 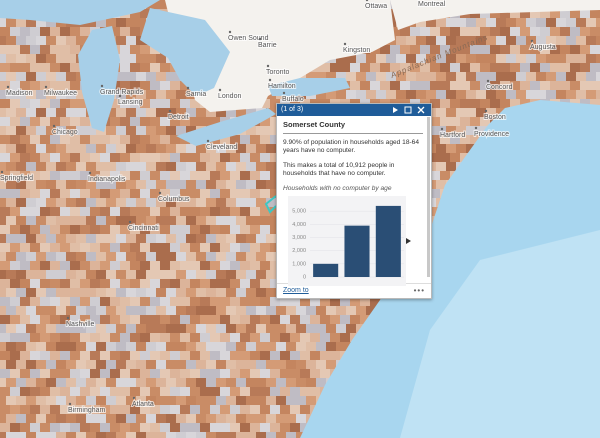 What do you see at coordinates (428, 197) in the screenshot?
I see `scrollbar` at bounding box center [428, 197].